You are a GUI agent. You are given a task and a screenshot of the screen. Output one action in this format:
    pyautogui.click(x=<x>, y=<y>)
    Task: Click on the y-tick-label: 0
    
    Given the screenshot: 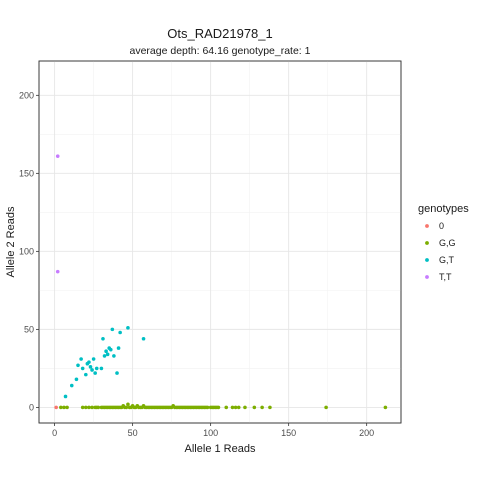 What is the action you would take?
    pyautogui.click(x=31, y=407)
    